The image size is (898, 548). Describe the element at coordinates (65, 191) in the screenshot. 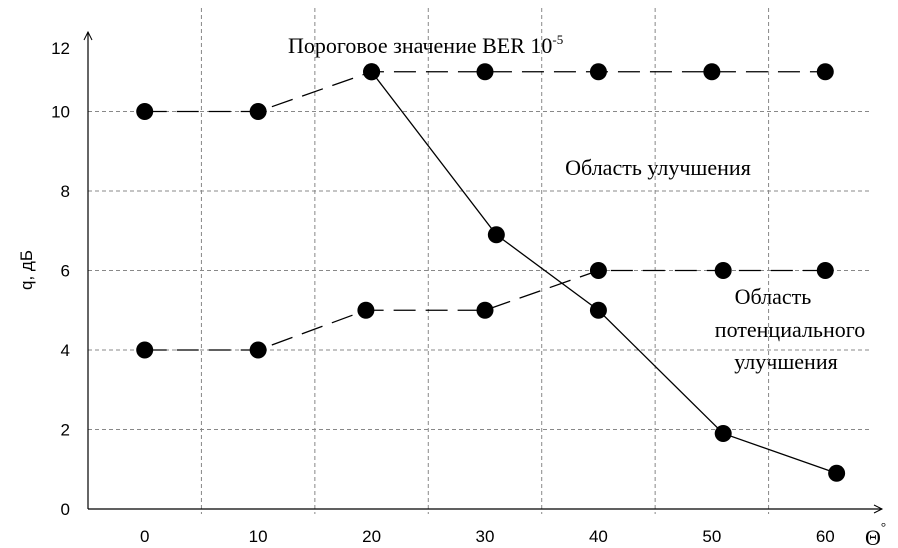

I see `y-tick-label: 8` at that location.